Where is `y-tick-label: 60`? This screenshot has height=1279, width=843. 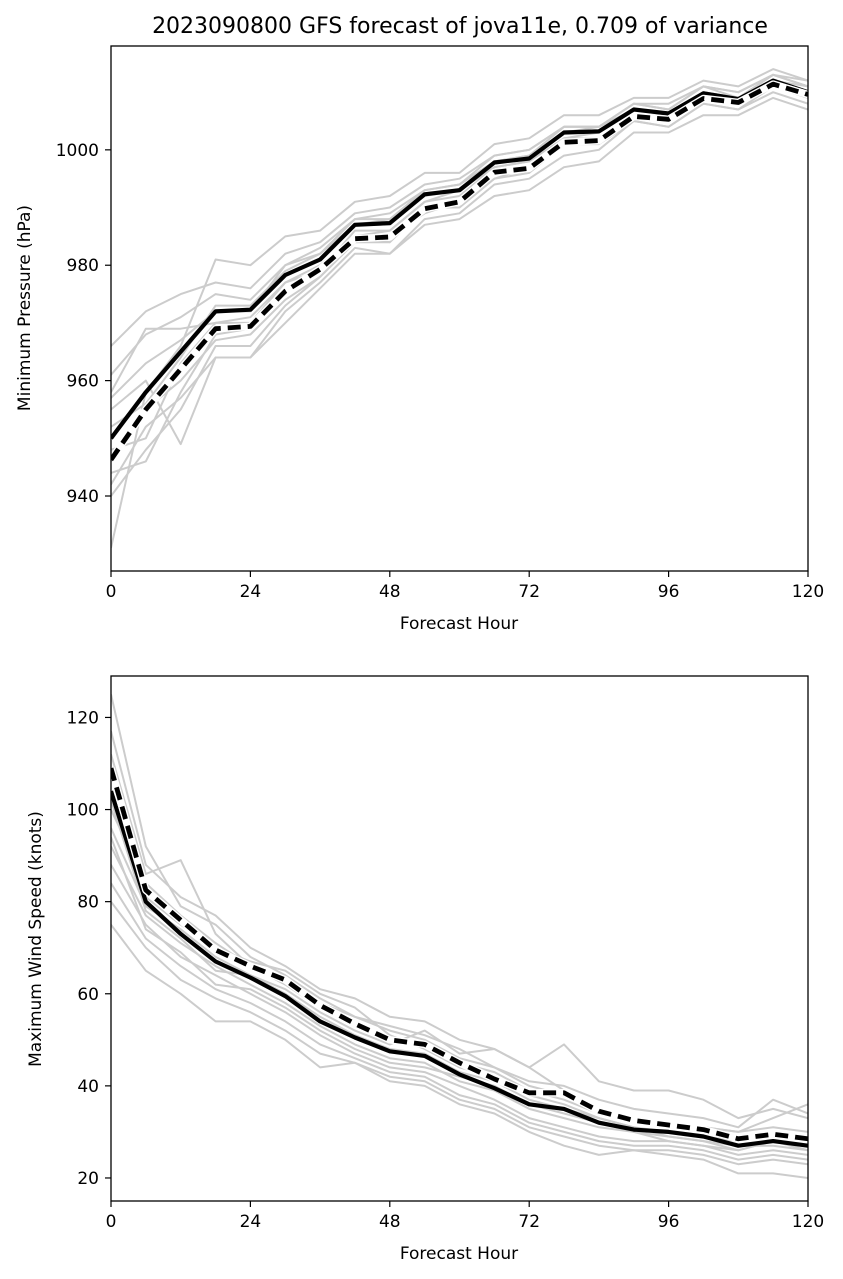 y-tick-label: 60 is located at coordinates (88, 995).